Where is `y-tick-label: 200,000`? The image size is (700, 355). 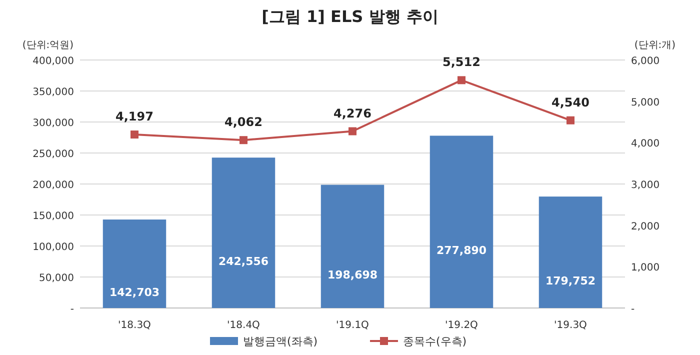 y-tick-label: 200,000 is located at coordinates (53, 185).